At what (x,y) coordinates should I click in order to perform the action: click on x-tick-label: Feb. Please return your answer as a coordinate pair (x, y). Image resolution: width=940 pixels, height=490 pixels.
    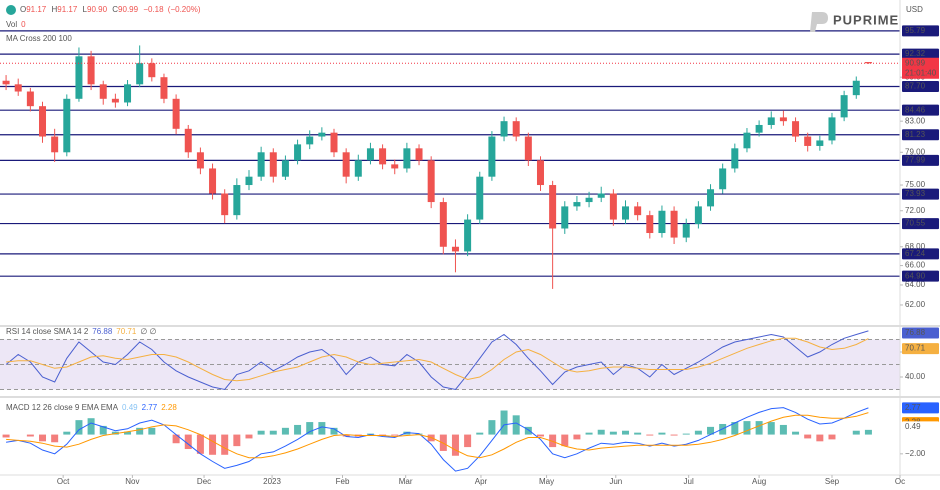
    Looking at the image, I should click on (343, 481).